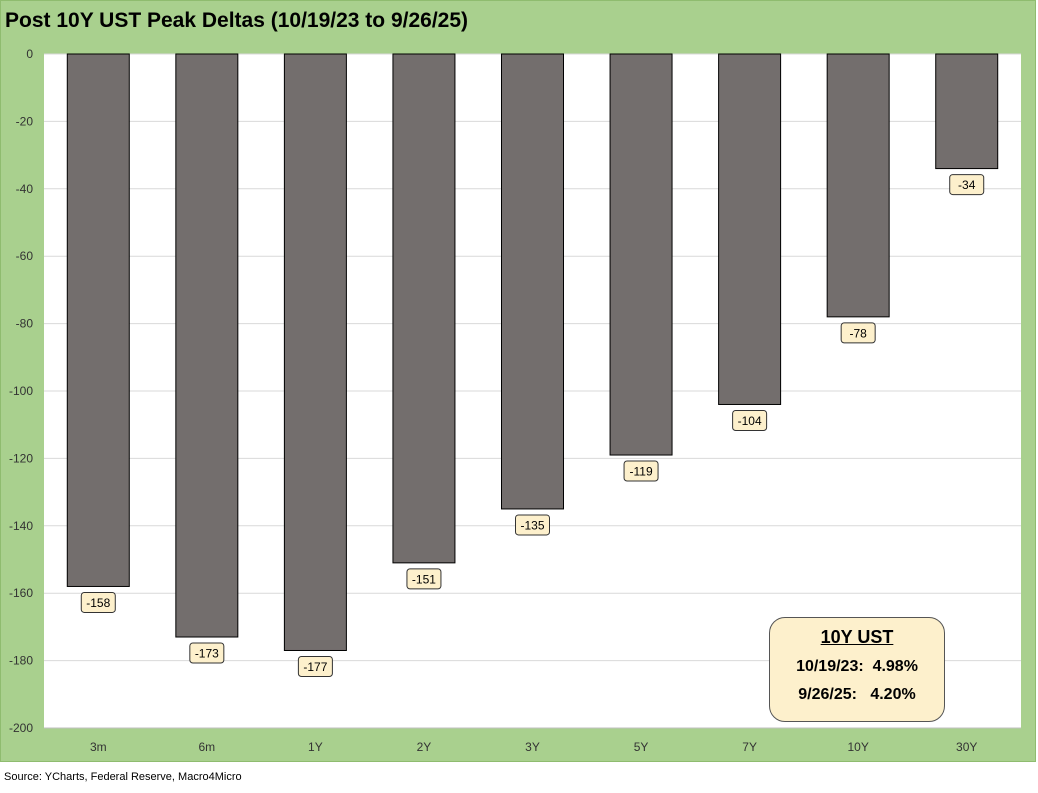 This screenshot has height=793, width=1038. What do you see at coordinates (857, 747) in the screenshot?
I see `x-tick-label: 10Y` at bounding box center [857, 747].